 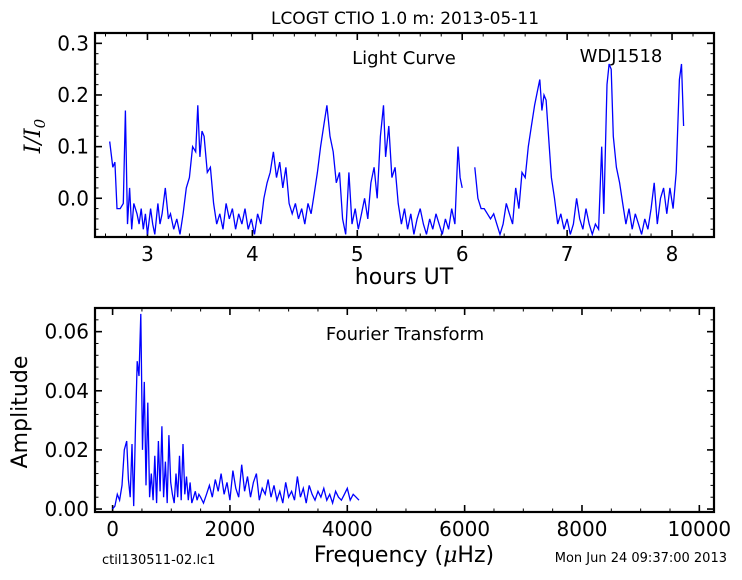 I want to click on xlabel-suffix: Hz), so click(x=475, y=555).